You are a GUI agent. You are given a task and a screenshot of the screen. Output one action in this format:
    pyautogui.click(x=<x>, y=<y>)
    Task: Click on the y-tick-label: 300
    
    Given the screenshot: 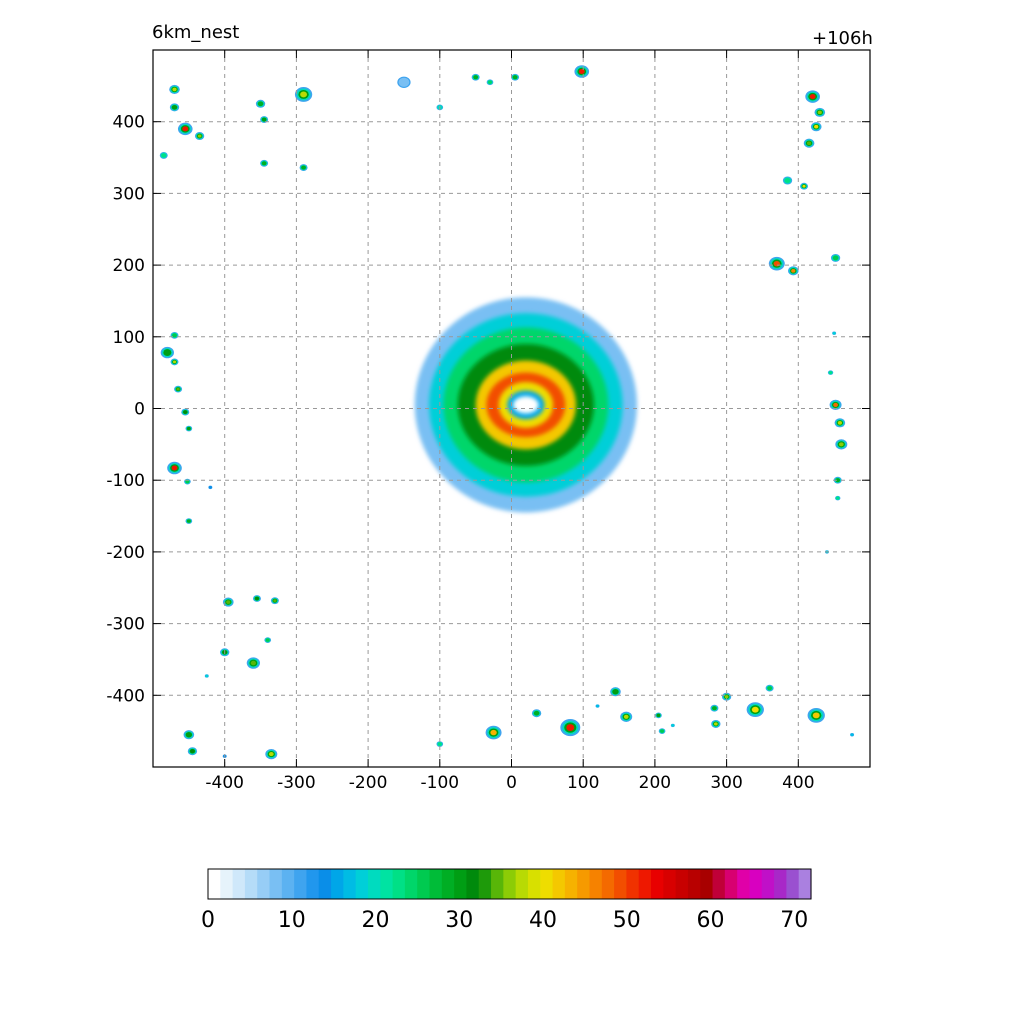 What is the action you would take?
    pyautogui.click(x=129, y=194)
    